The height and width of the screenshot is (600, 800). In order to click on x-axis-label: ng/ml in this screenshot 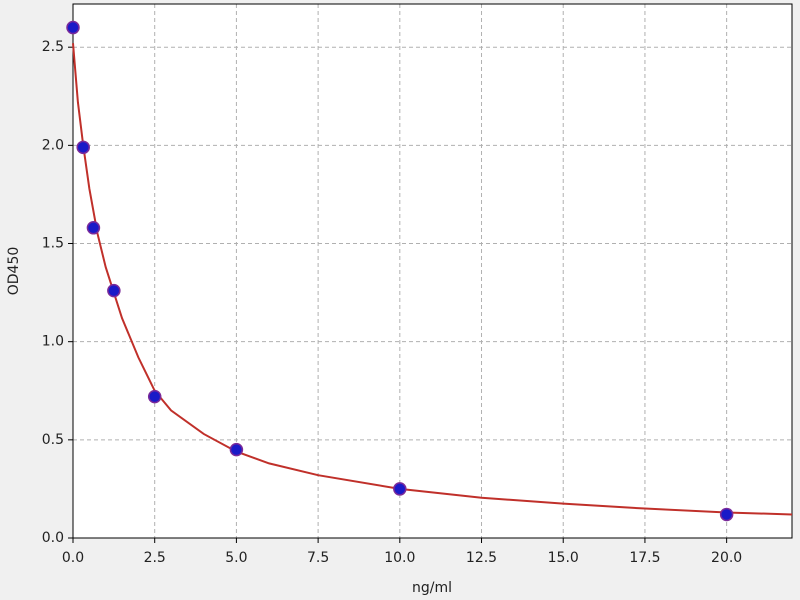, I will do `click(432, 588)`.